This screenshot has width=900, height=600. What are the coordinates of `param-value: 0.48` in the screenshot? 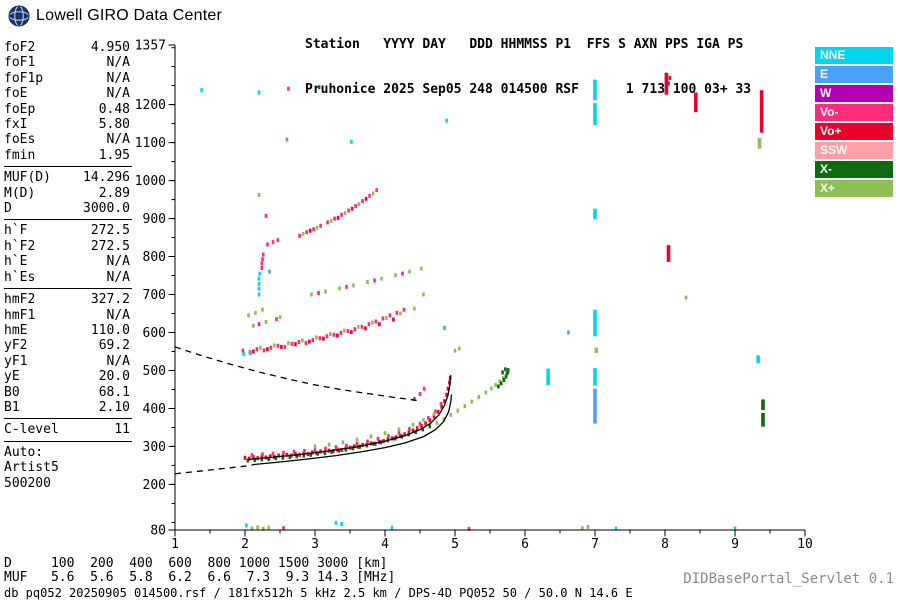 It's located at (114, 109).